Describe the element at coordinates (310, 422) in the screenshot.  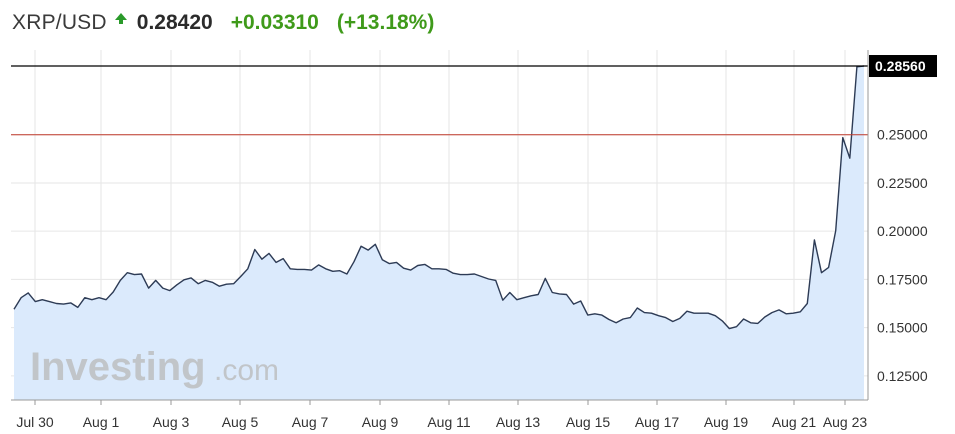
I see `x-tick-label: Aug 7` at that location.